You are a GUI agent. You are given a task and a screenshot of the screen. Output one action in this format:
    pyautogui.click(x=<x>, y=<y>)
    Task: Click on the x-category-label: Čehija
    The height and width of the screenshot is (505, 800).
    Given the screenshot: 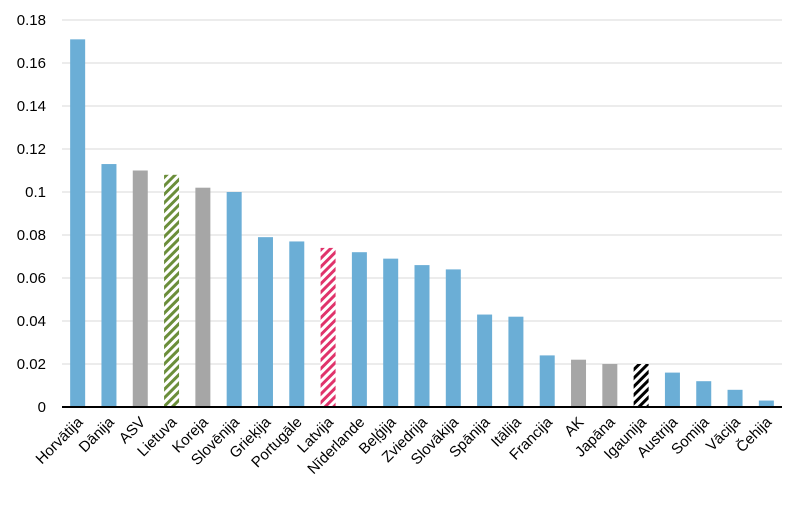 What is the action you would take?
    pyautogui.click(x=754, y=434)
    